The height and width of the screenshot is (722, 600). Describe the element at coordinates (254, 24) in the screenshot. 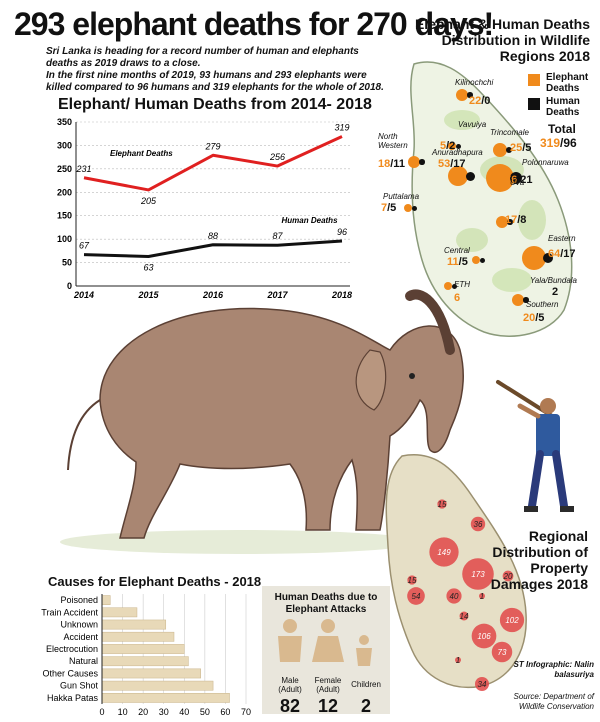

I see `infographic-title: 293 elephant deaths for 270 days!` at that location.